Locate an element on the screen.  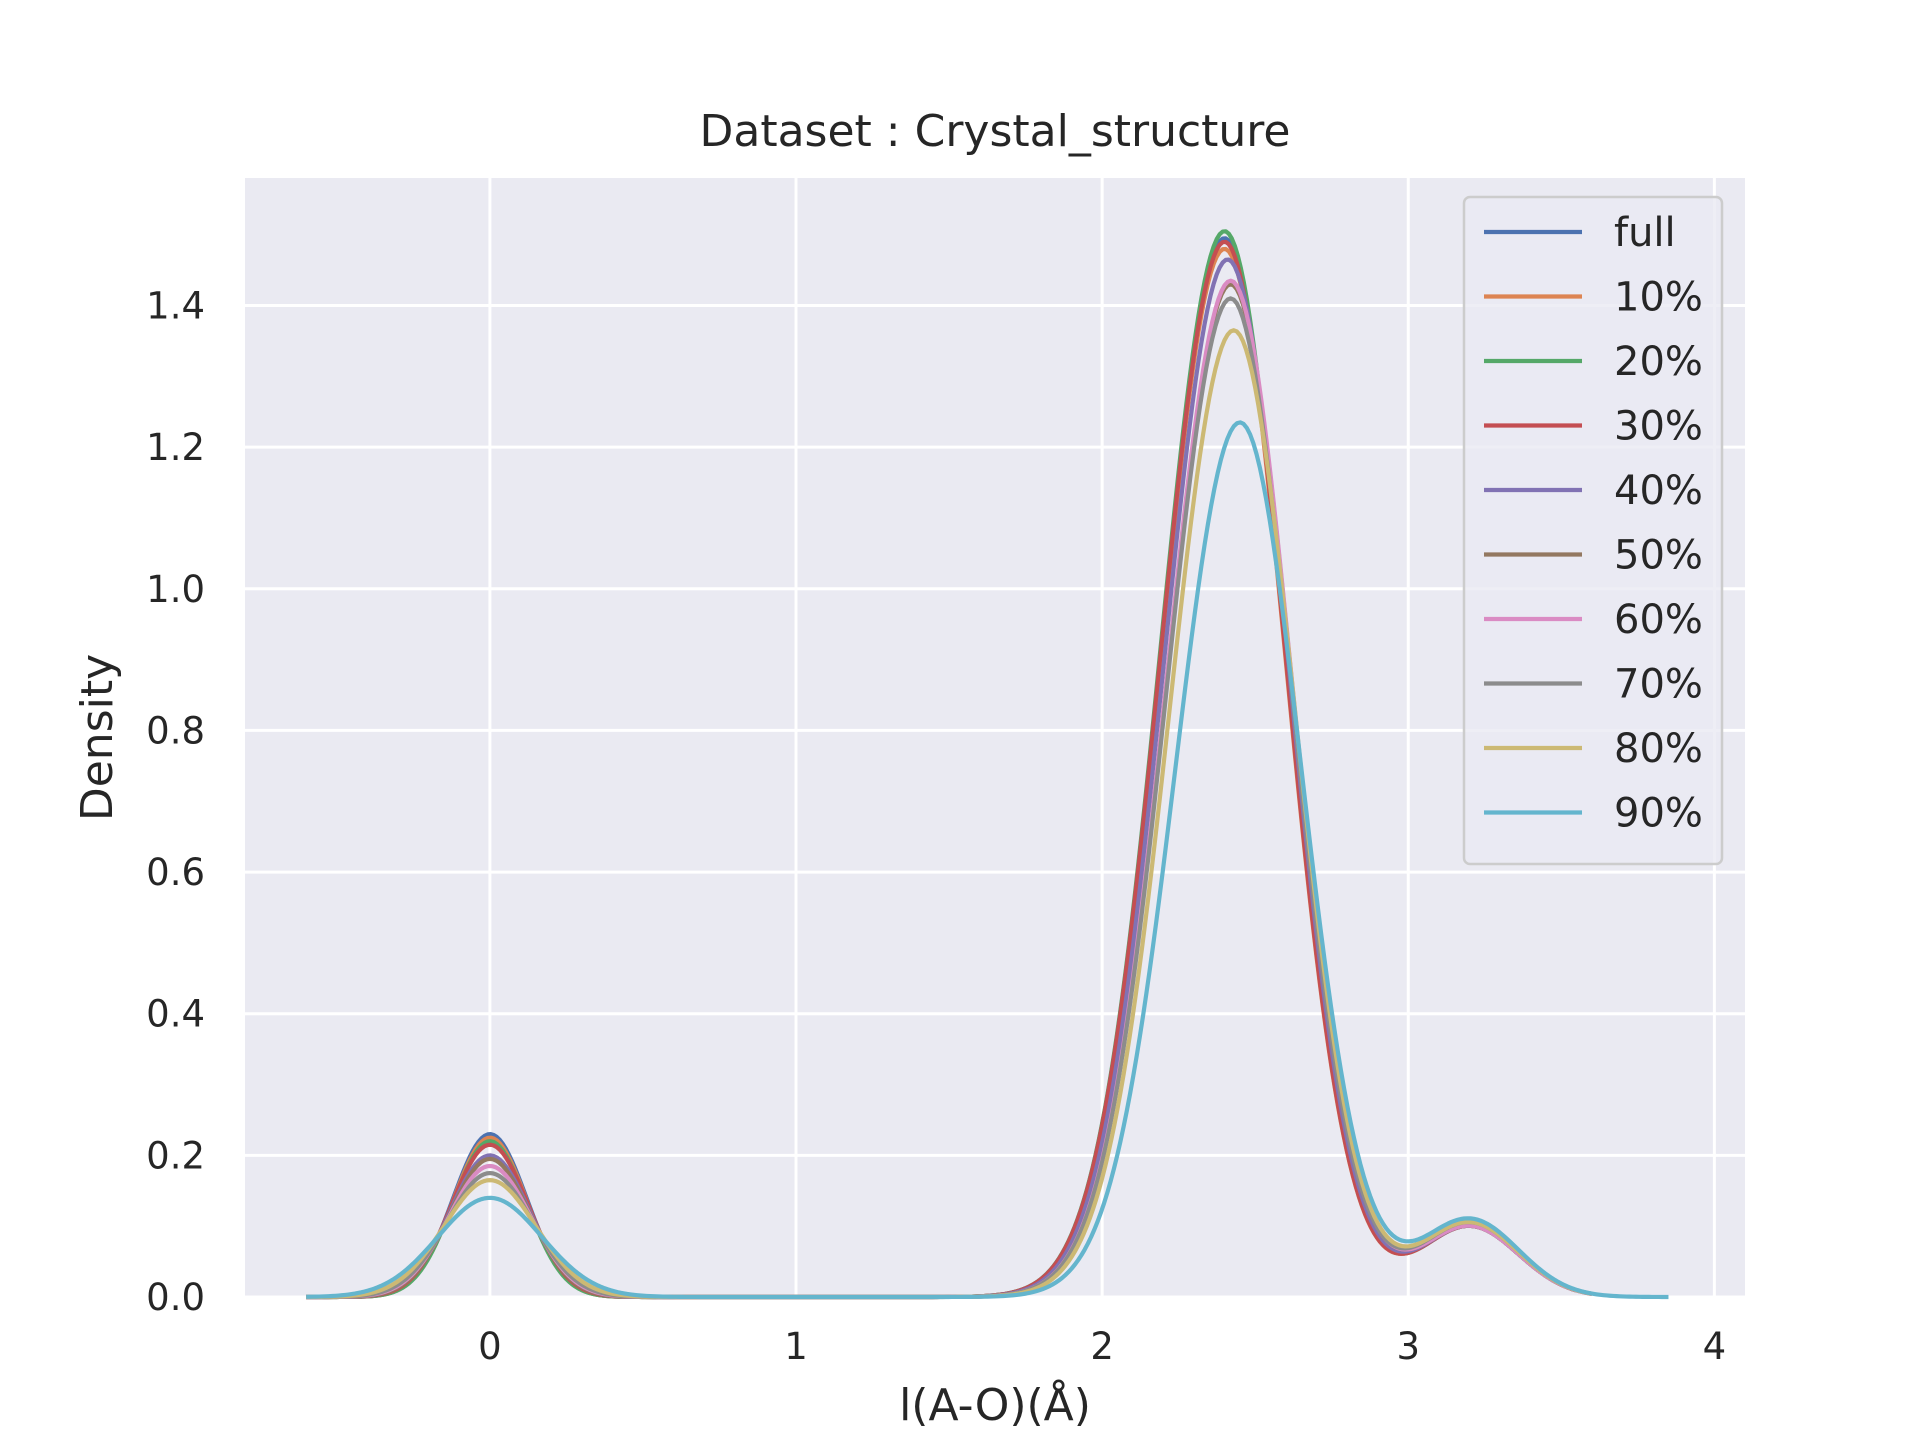
legend-label: 70% is located at coordinates (1658, 685).